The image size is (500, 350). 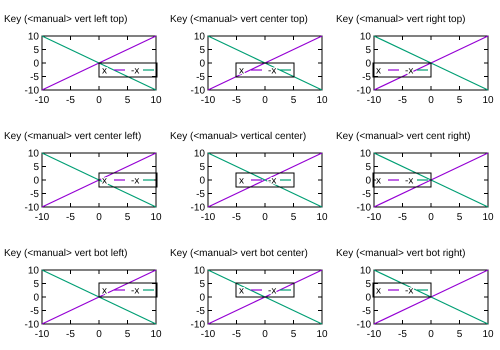 I want to click on chart-title: Key (<manual> vert center left), so click(x=73, y=136).